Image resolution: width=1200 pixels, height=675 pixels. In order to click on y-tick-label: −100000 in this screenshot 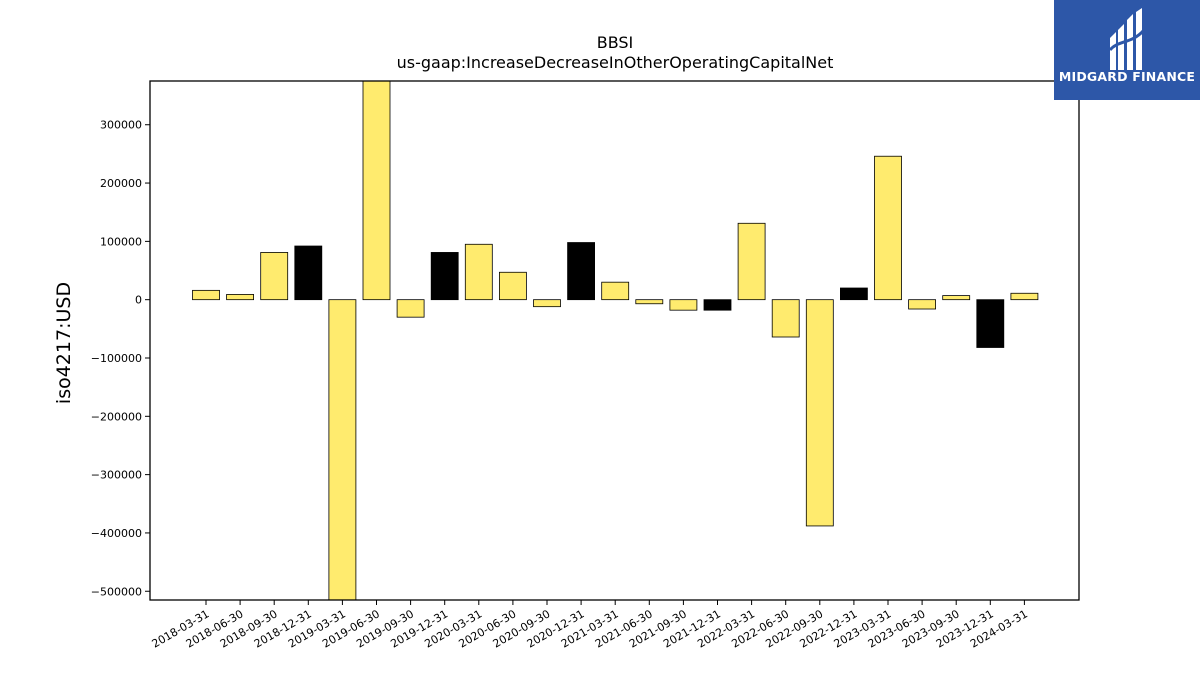, I will do `click(116, 358)`.